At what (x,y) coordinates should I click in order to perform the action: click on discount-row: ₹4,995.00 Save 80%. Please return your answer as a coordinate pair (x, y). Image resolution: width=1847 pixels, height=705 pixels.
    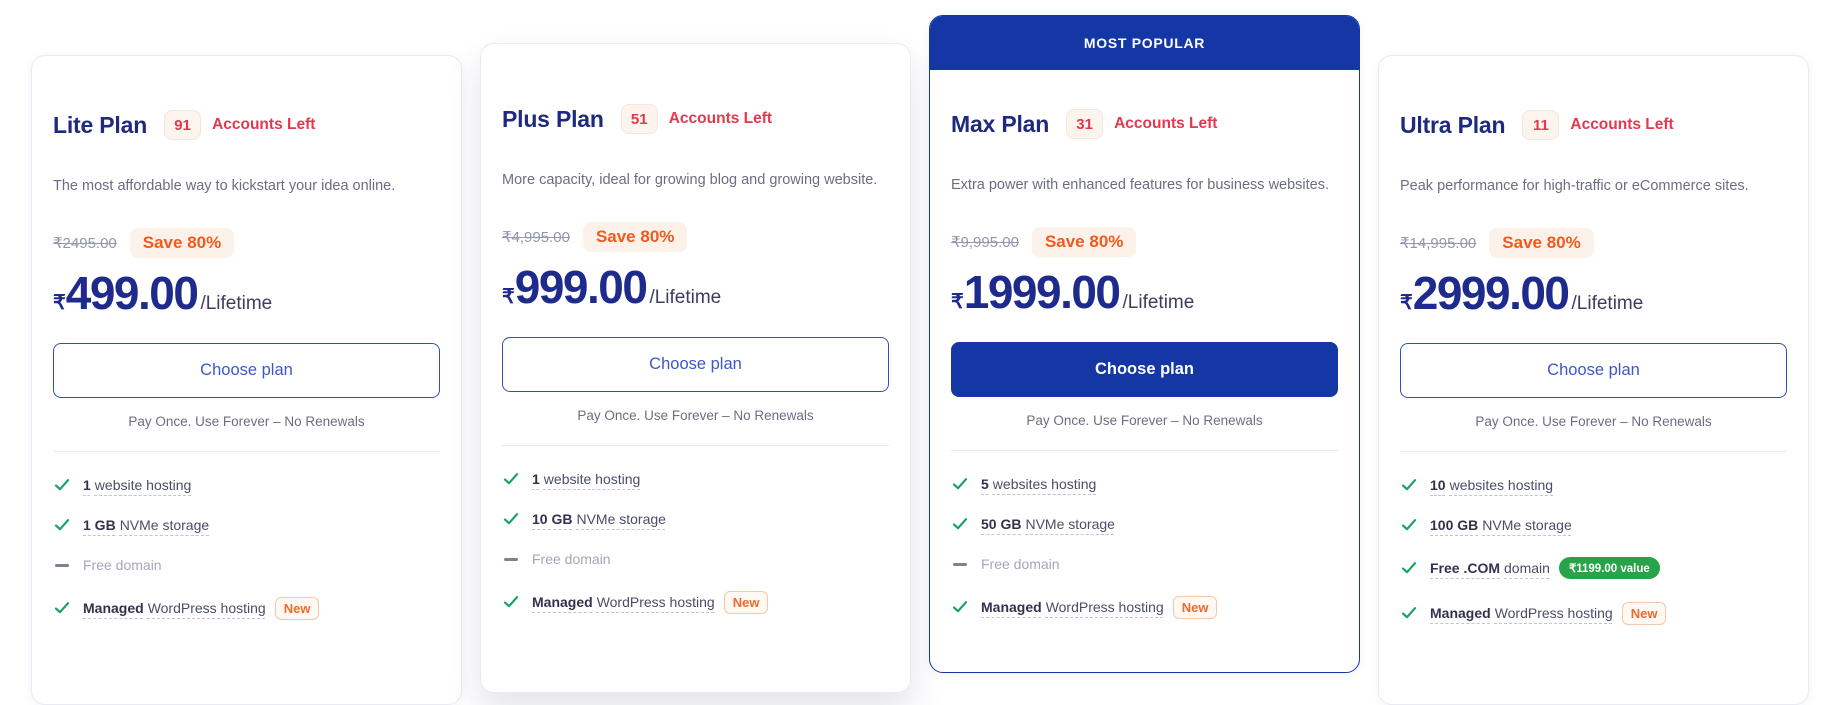
    Looking at the image, I should click on (695, 236).